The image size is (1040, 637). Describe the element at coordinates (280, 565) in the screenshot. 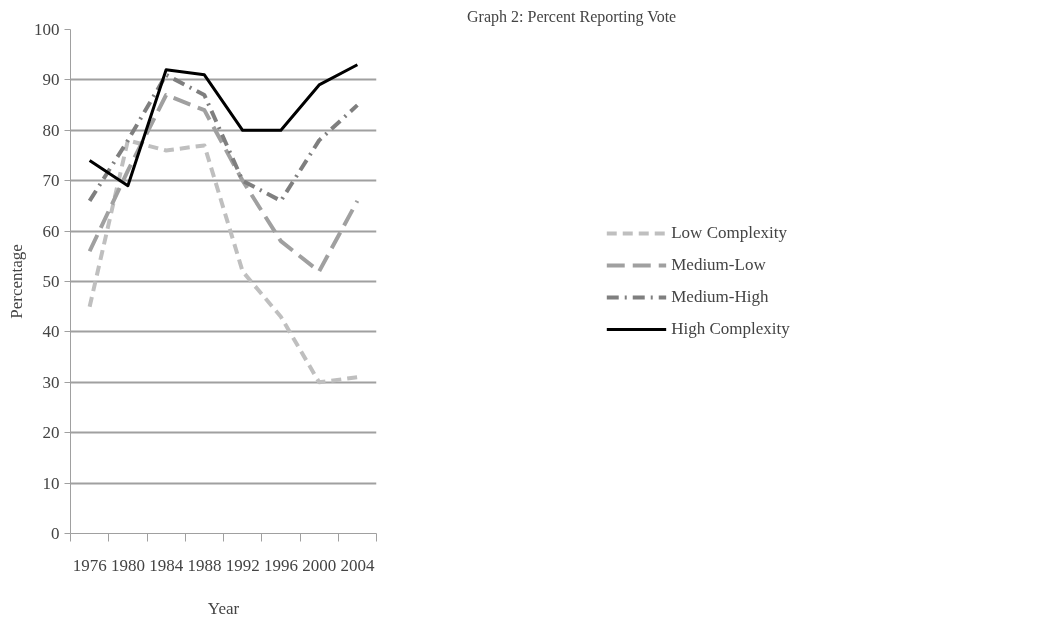

I see `x-tick-label: 1996` at that location.